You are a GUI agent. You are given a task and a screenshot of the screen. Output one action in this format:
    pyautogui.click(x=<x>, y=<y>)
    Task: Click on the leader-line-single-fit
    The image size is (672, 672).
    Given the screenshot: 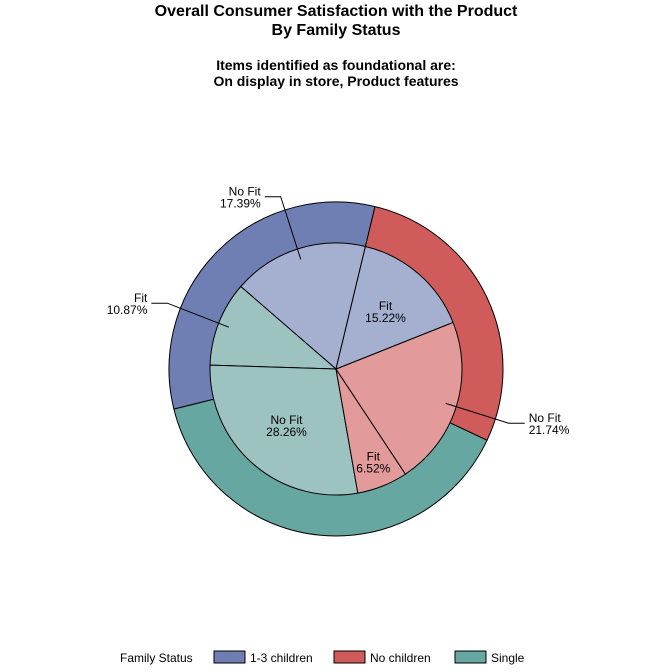 What is the action you would take?
    pyautogui.click(x=190, y=315)
    